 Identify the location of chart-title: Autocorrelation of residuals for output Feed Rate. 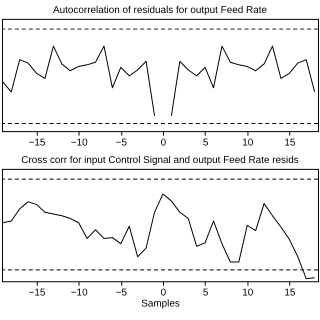
(160, 10).